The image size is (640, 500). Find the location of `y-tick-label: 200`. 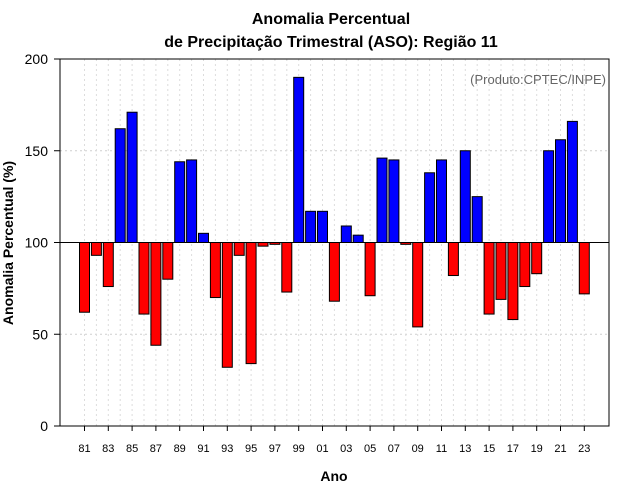

y-tick-label: 200 is located at coordinates (37, 59).